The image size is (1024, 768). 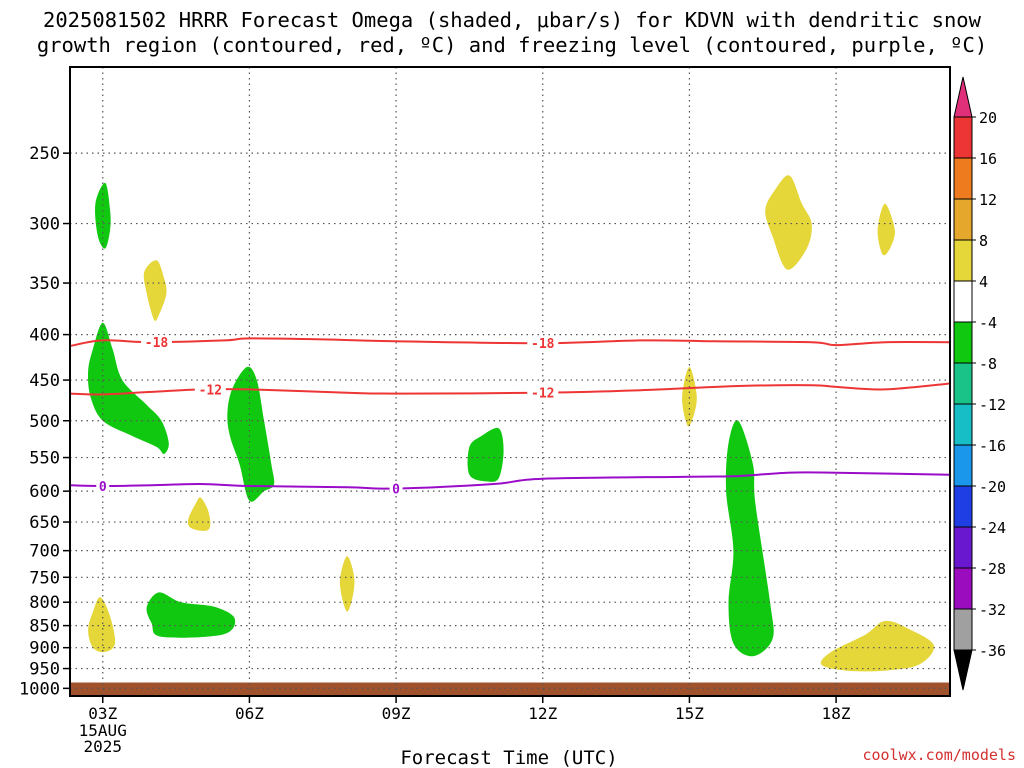 What do you see at coordinates (542, 713) in the screenshot?
I see `x-tick-label-12Z: 12Z` at bounding box center [542, 713].